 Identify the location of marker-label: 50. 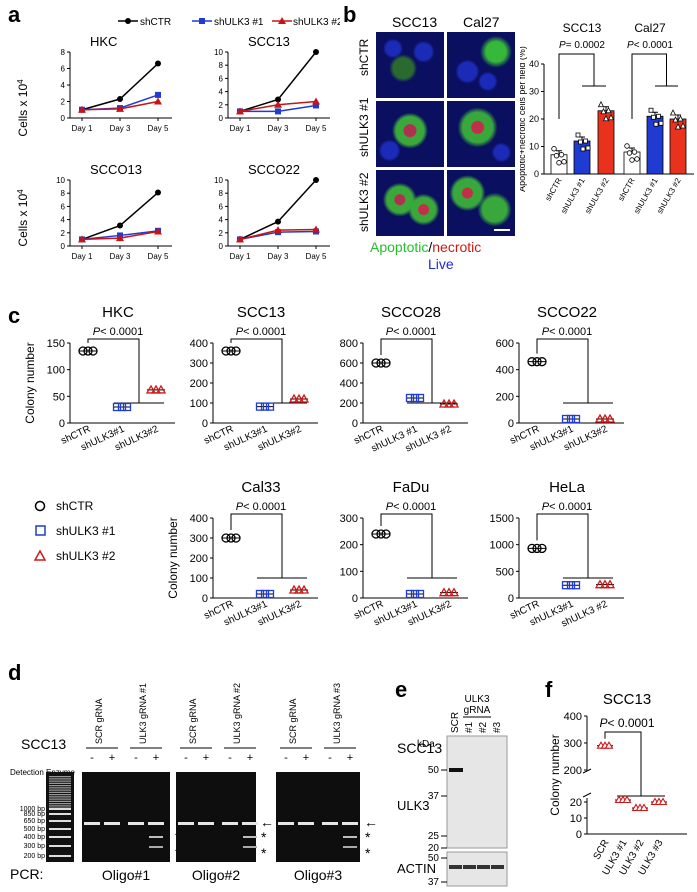
(434, 858).